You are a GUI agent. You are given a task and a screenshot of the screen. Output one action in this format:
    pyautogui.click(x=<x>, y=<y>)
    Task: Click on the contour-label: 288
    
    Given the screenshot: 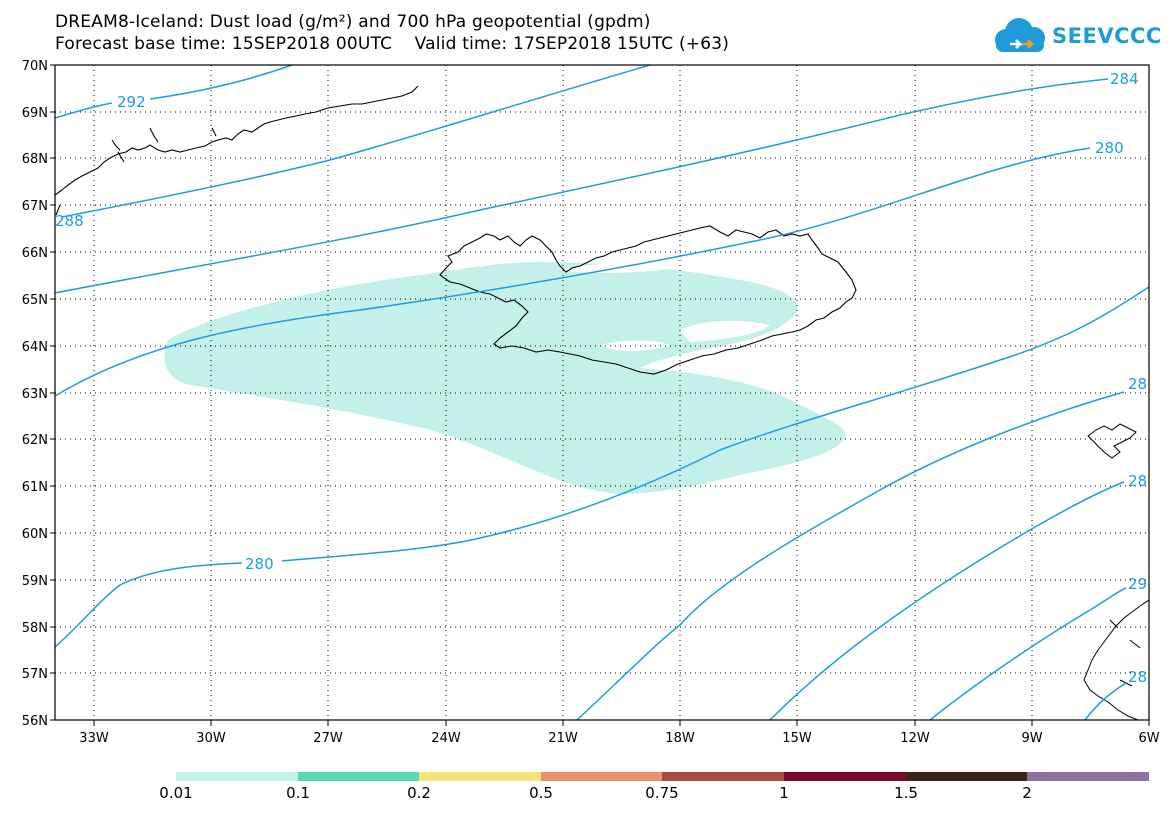 What is the action you would take?
    pyautogui.click(x=69, y=221)
    